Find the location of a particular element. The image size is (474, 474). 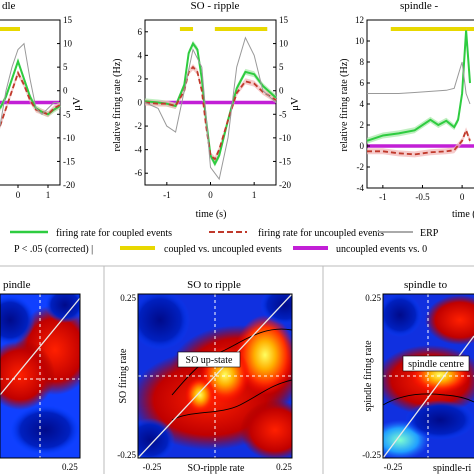

top-right-y-tick-label: 4 is located at coordinates (362, 104).